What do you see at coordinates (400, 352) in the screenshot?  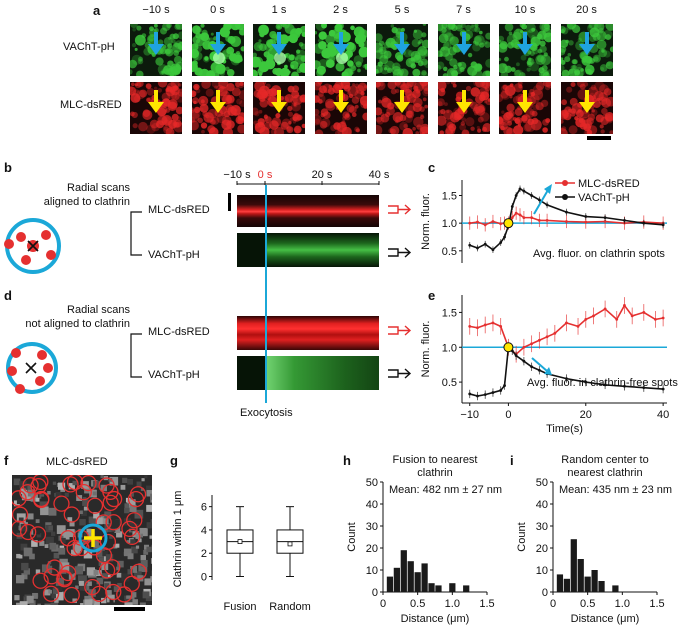 I see `kymo-d-arrows` at bounding box center [400, 352].